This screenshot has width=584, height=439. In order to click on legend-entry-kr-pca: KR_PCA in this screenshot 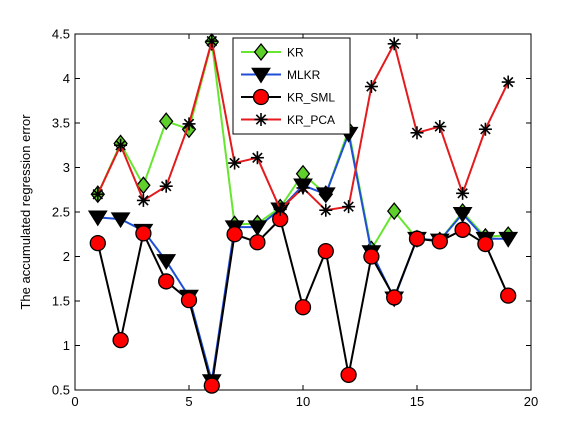, I will do `click(288, 120)`.